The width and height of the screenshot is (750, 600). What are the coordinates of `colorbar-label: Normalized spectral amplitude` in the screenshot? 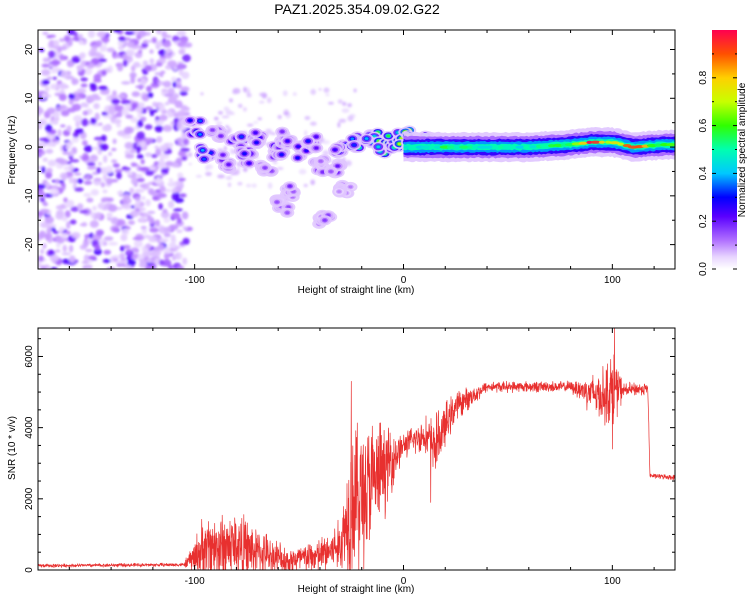 It's located at (742, 149).